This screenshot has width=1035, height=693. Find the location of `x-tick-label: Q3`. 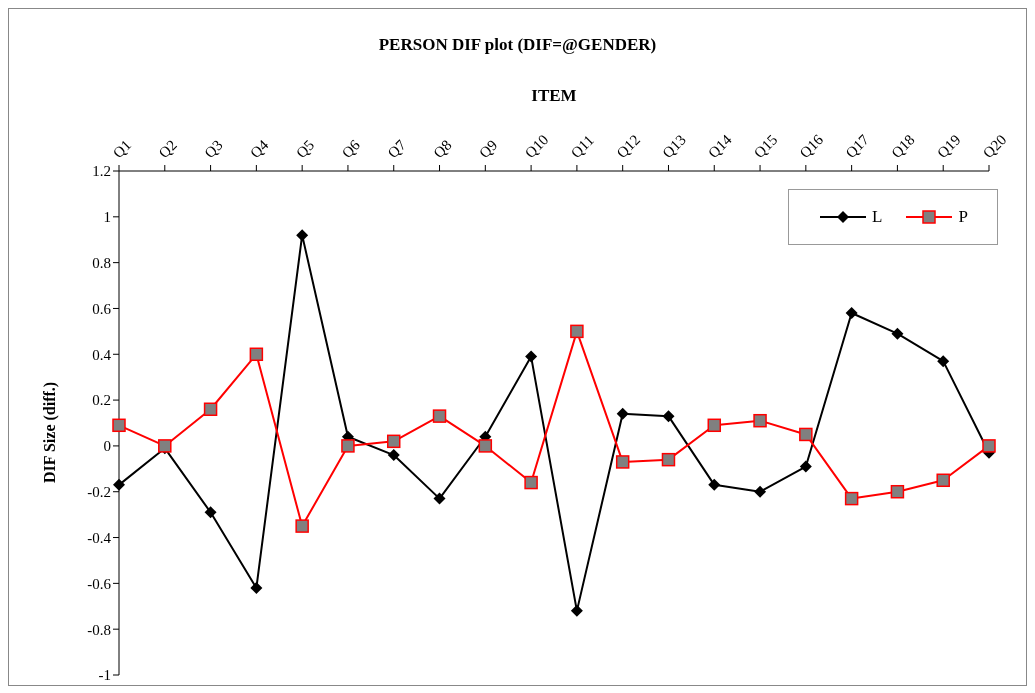

x-tick-label: Q3 is located at coordinates (213, 149).